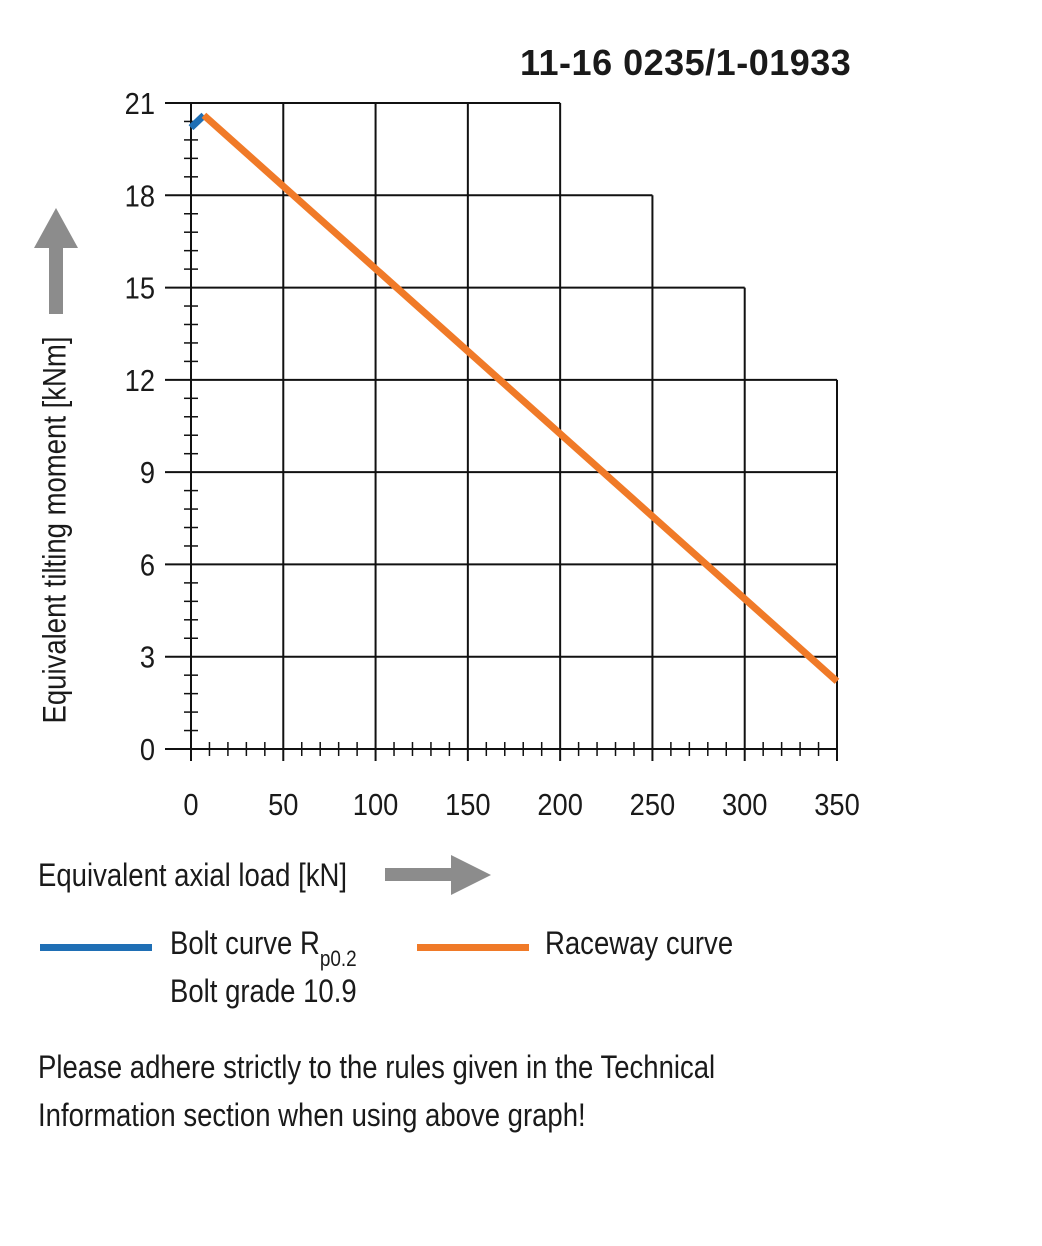 The height and width of the screenshot is (1246, 1042). I want to click on y-tick-label: 12, so click(140, 381).